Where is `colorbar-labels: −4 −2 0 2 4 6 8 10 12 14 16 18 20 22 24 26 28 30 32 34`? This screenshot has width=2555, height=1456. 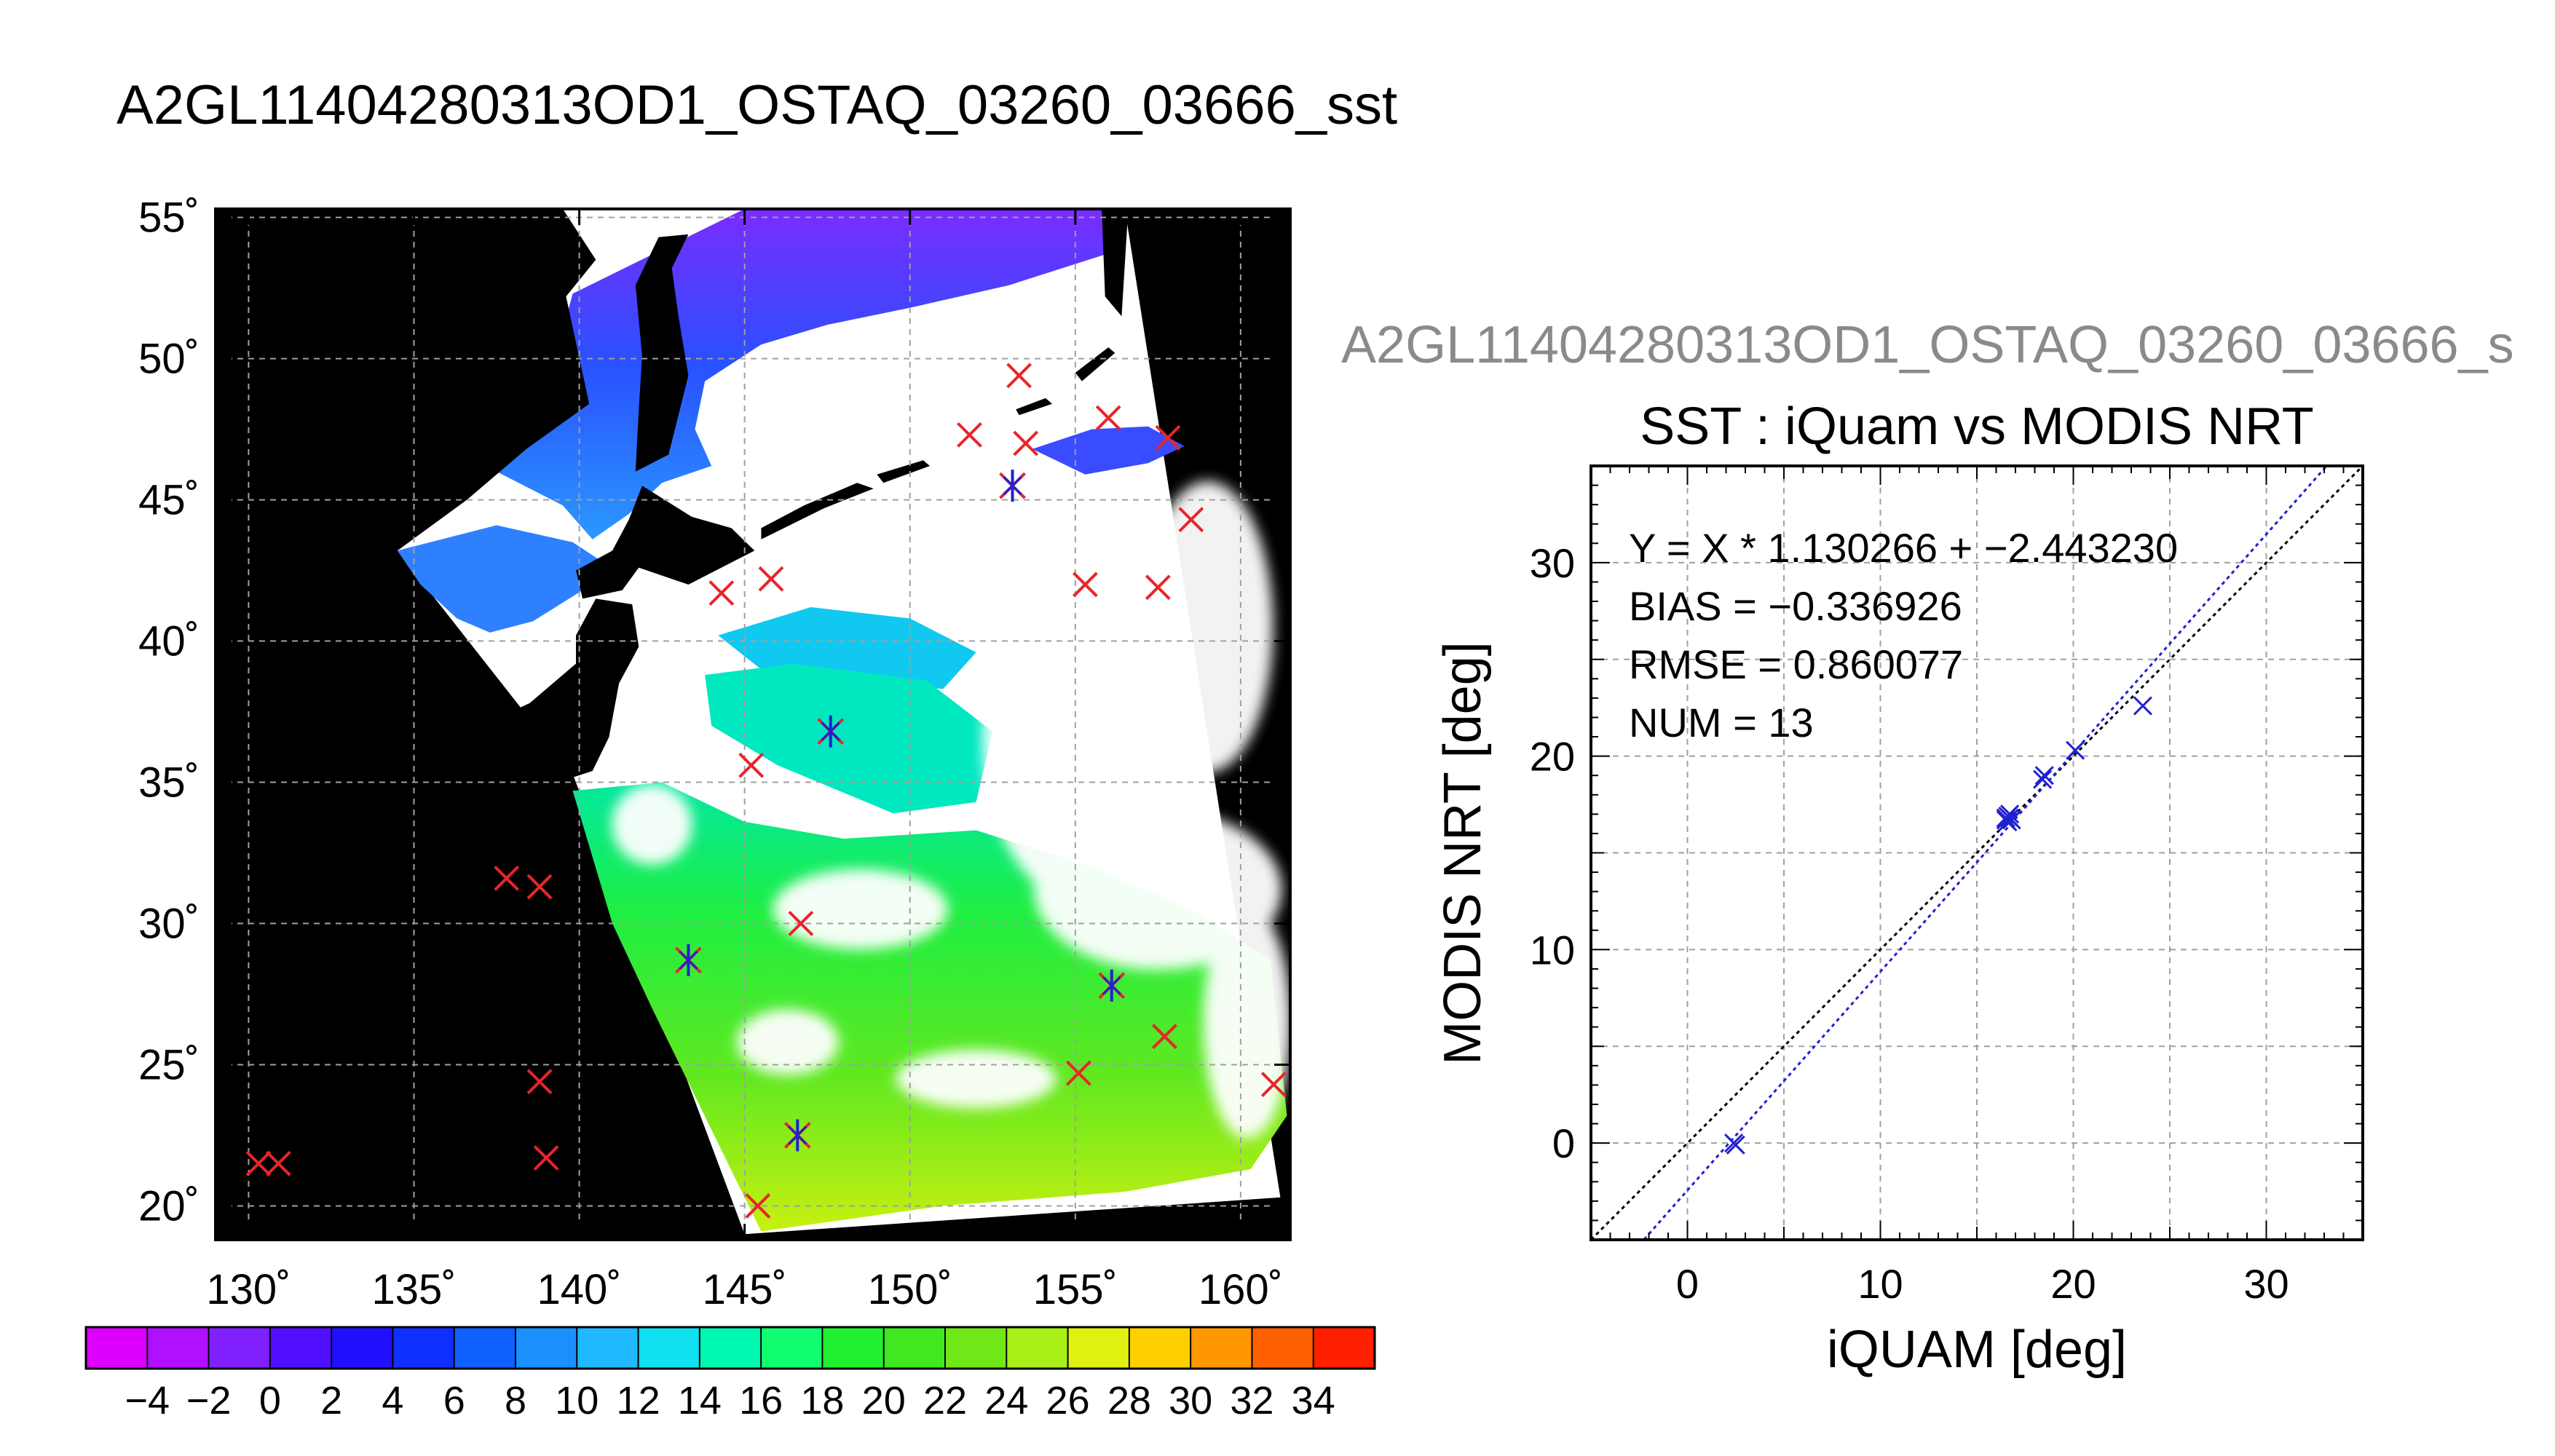 colorbar-labels: −4 −2 0 2 4 6 8 10 12 14 16 18 20 22 24 26 28 30 32 34 is located at coordinates (730, 1375).